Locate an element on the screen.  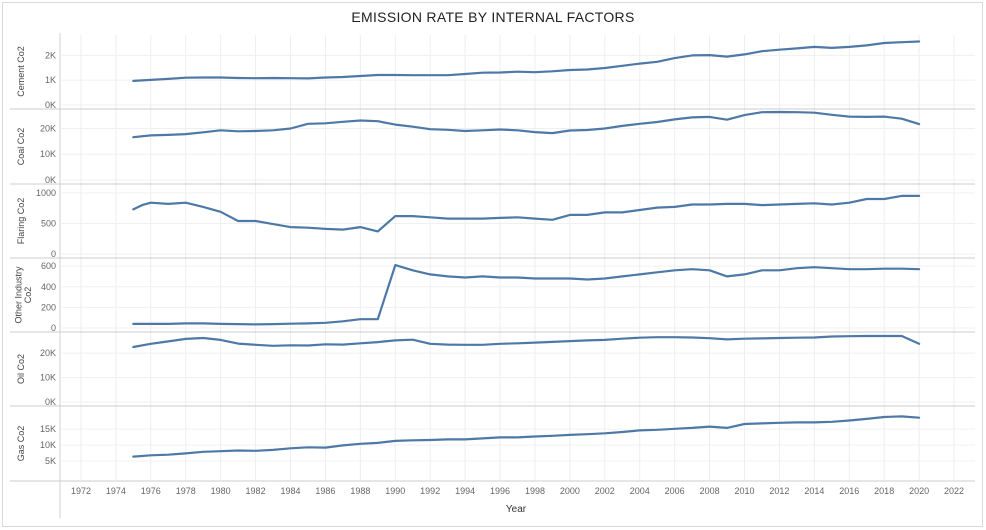
x-tick-label: 1994 is located at coordinates (465, 491).